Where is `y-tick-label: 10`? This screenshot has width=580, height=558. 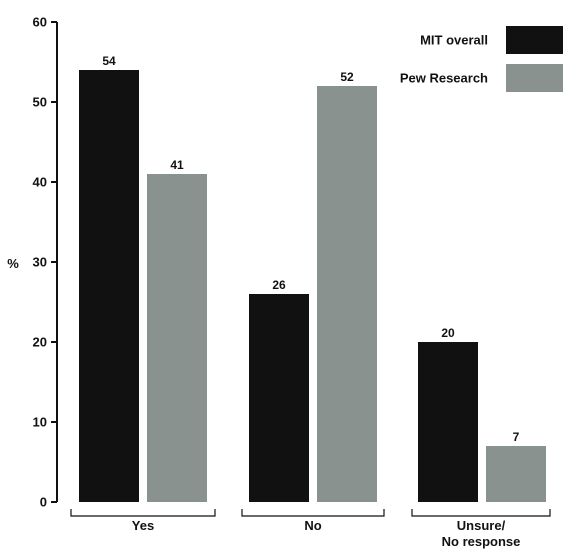
y-tick-label: 10 is located at coordinates (40, 422).